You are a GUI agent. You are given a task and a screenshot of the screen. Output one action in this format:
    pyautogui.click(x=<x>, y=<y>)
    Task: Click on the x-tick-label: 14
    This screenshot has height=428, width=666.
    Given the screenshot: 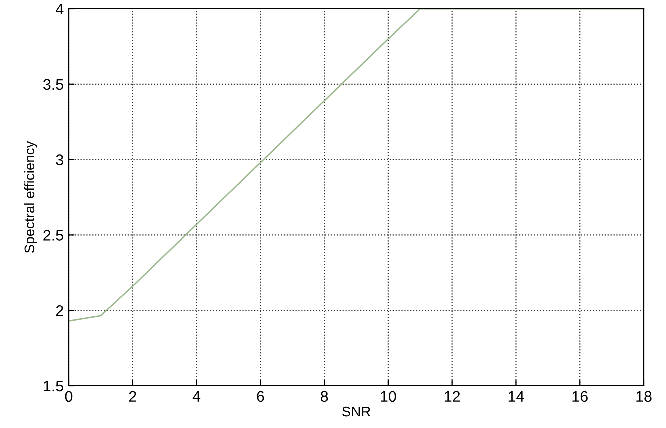 What is the action you would take?
    pyautogui.click(x=516, y=396)
    